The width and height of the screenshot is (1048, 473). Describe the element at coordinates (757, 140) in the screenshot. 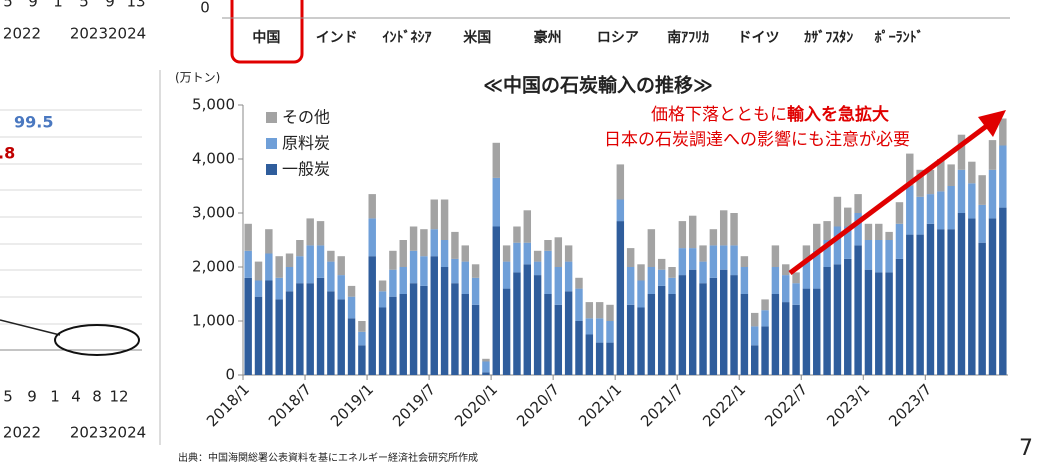

I see `annotation: 日本の石炭調達への影響にも注意が必要` at that location.